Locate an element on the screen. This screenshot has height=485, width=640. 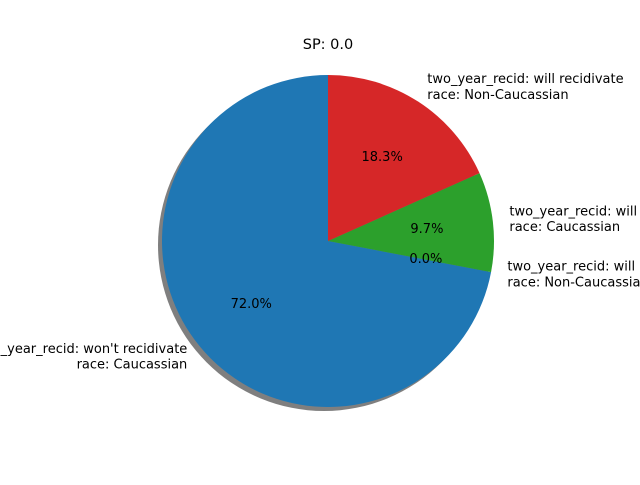
pie-outer-label-line1: two_year_recid: won't recidivate is located at coordinates (93, 349).